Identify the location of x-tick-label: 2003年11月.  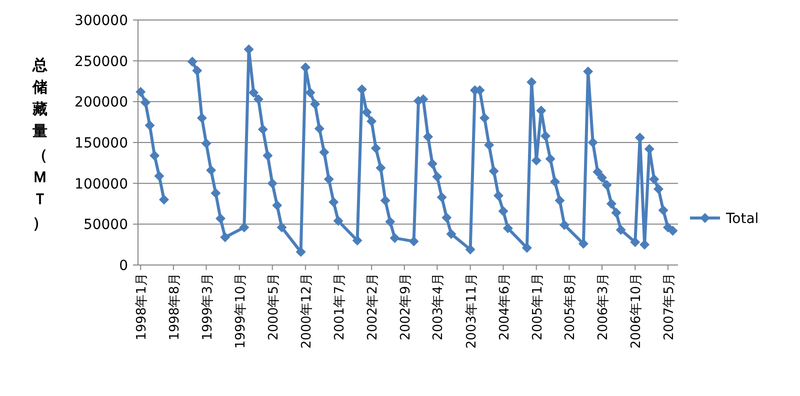
(472, 311).